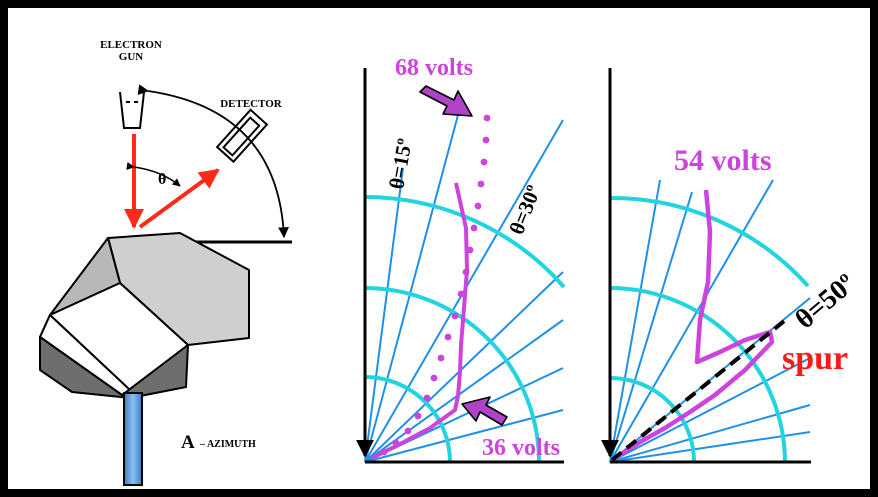 The height and width of the screenshot is (497, 878). What do you see at coordinates (179, 198) in the screenshot?
I see `reflected-beam` at bounding box center [179, 198].